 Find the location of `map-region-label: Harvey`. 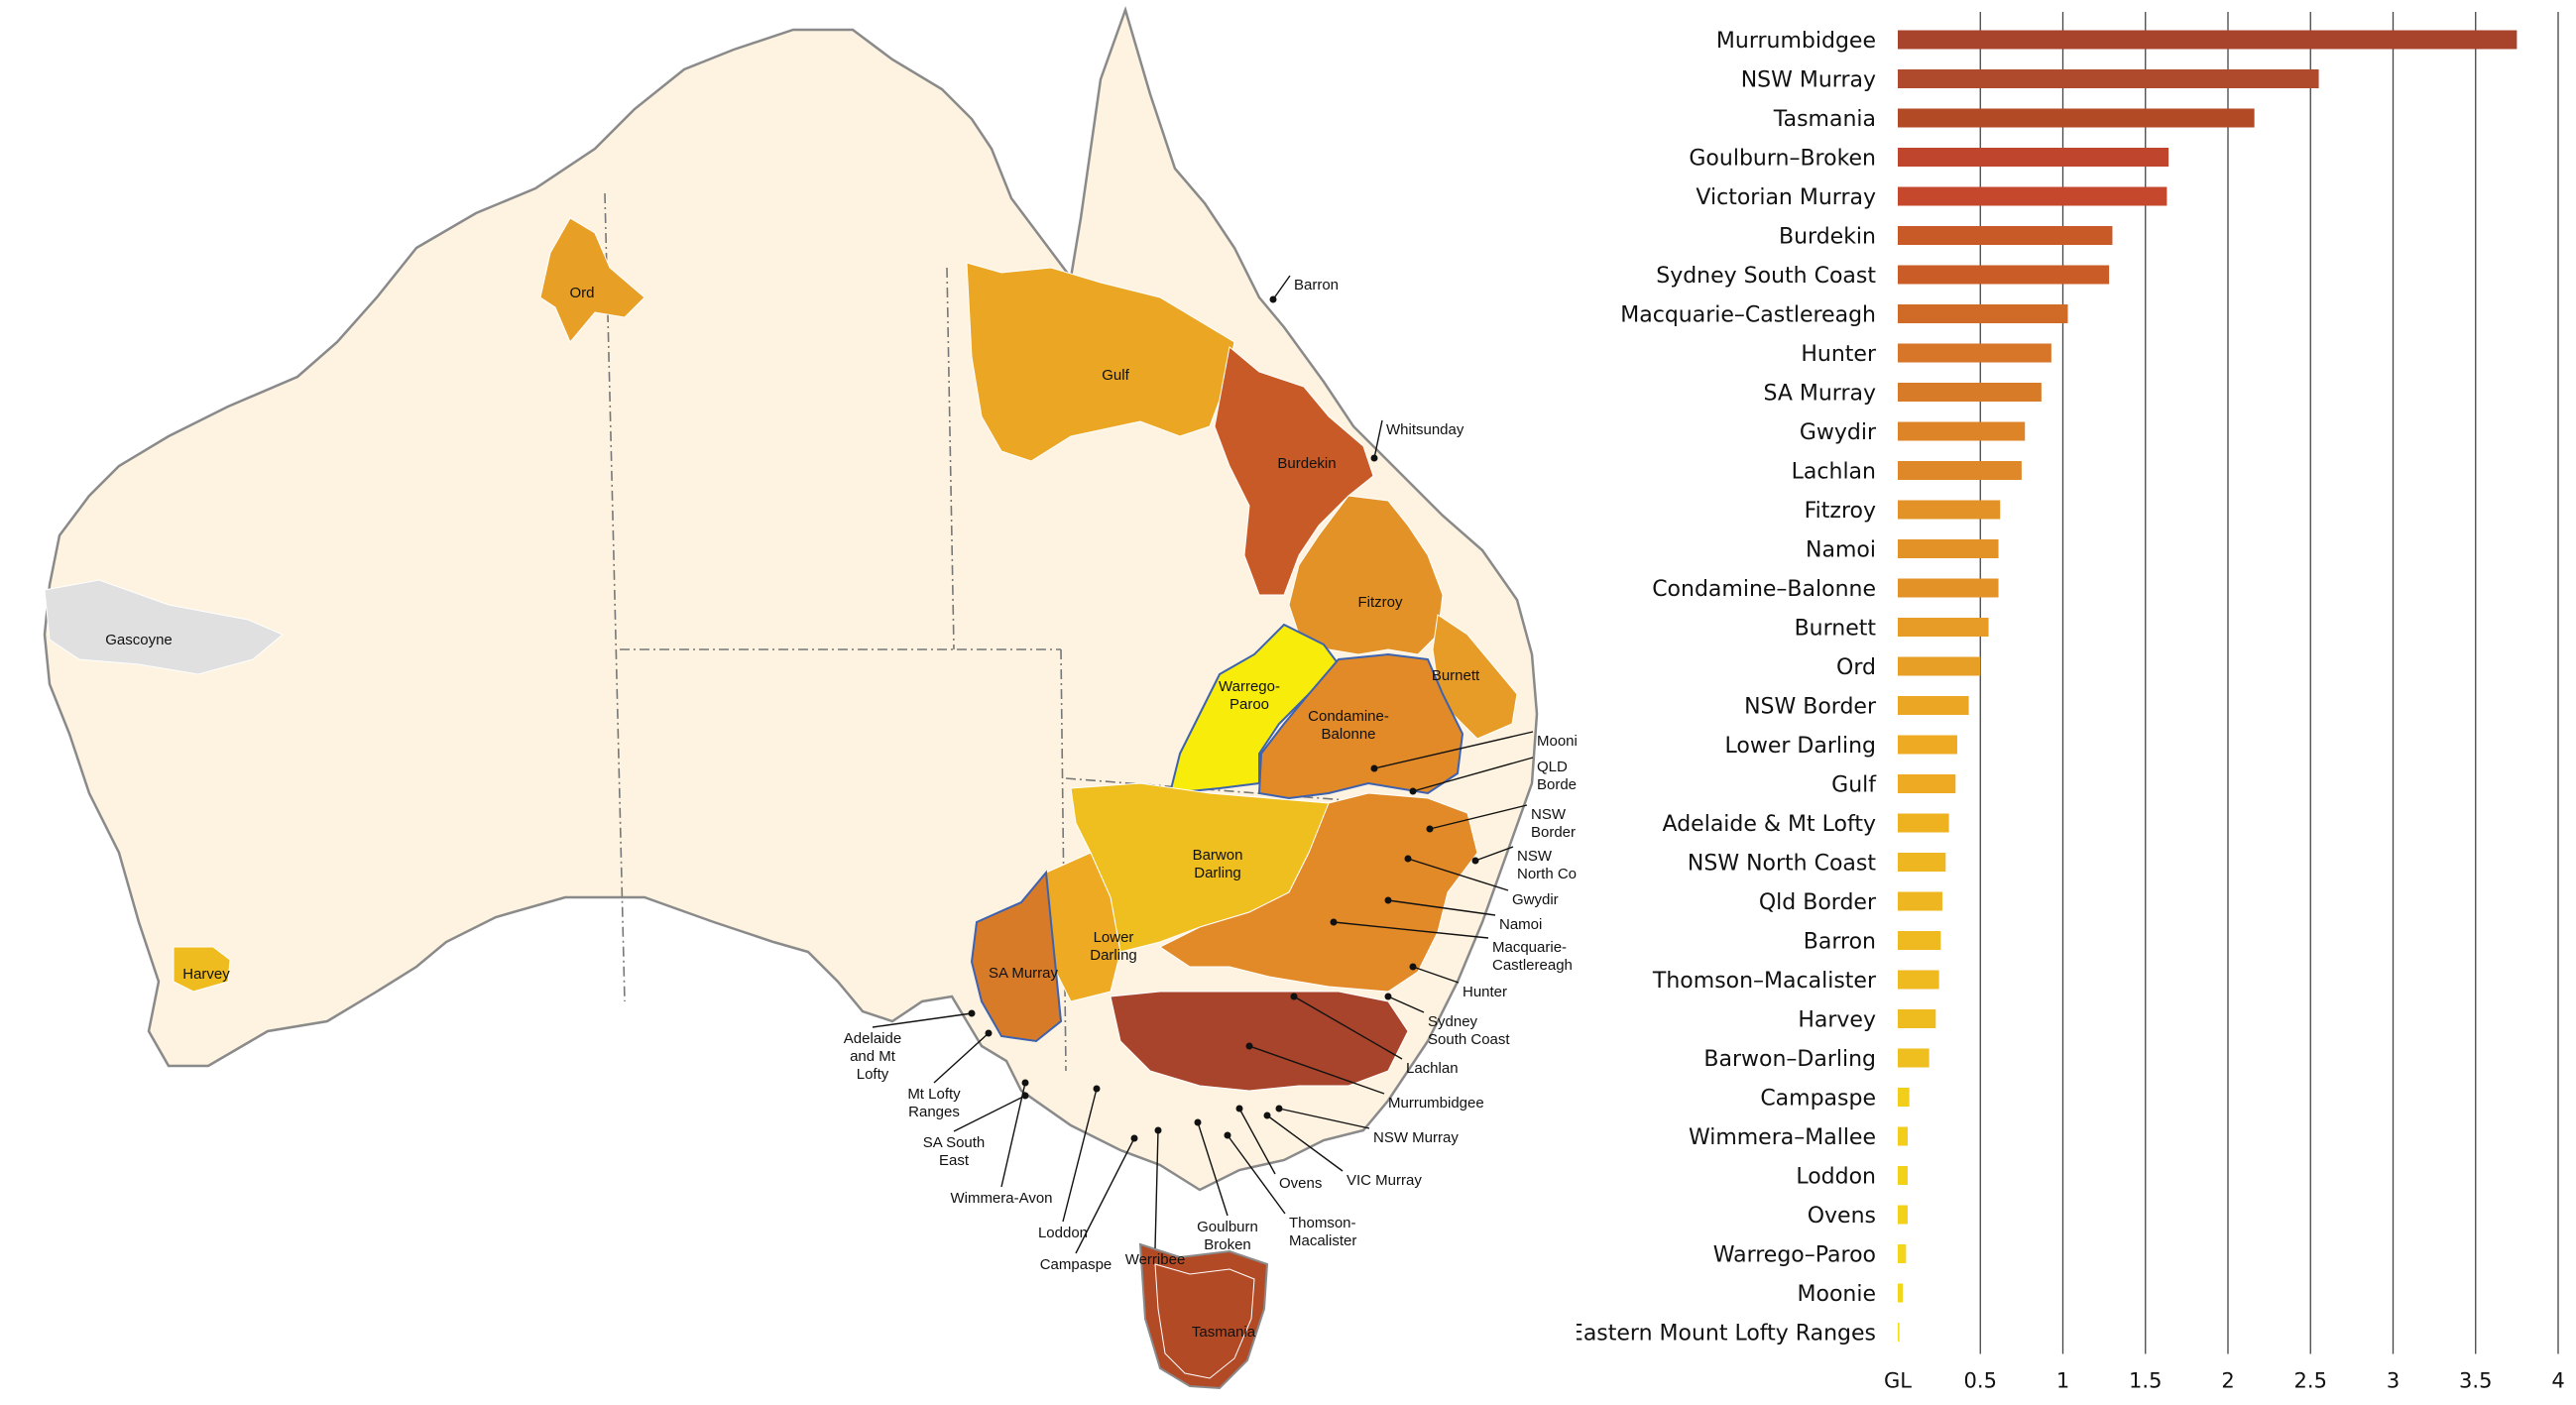

map-region-label: Harvey is located at coordinates (206, 975).